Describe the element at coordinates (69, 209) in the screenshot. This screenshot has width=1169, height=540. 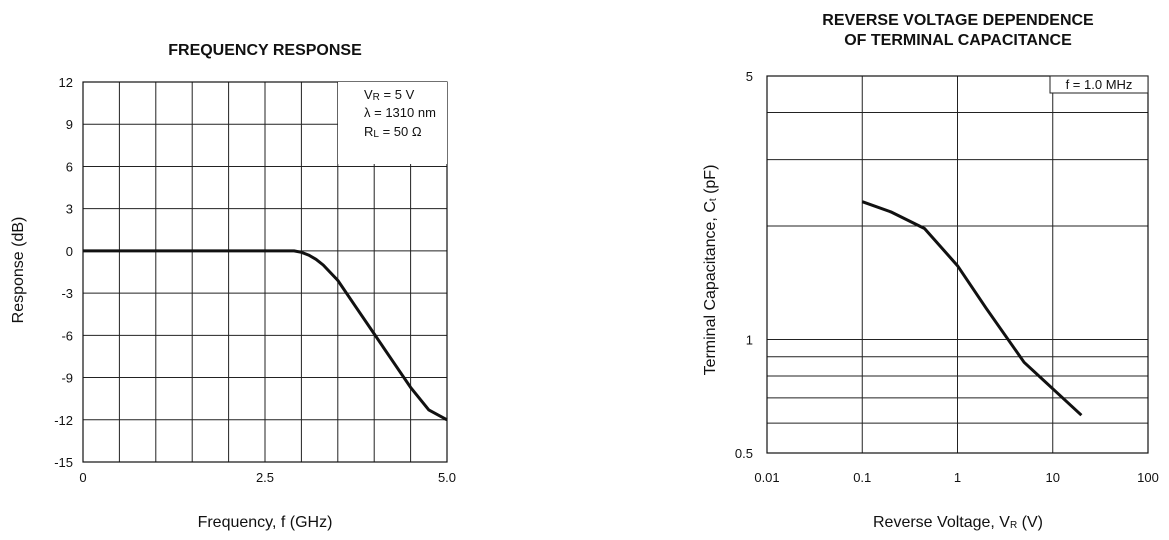
I see `chart1-y-tick-label: 3` at that location.